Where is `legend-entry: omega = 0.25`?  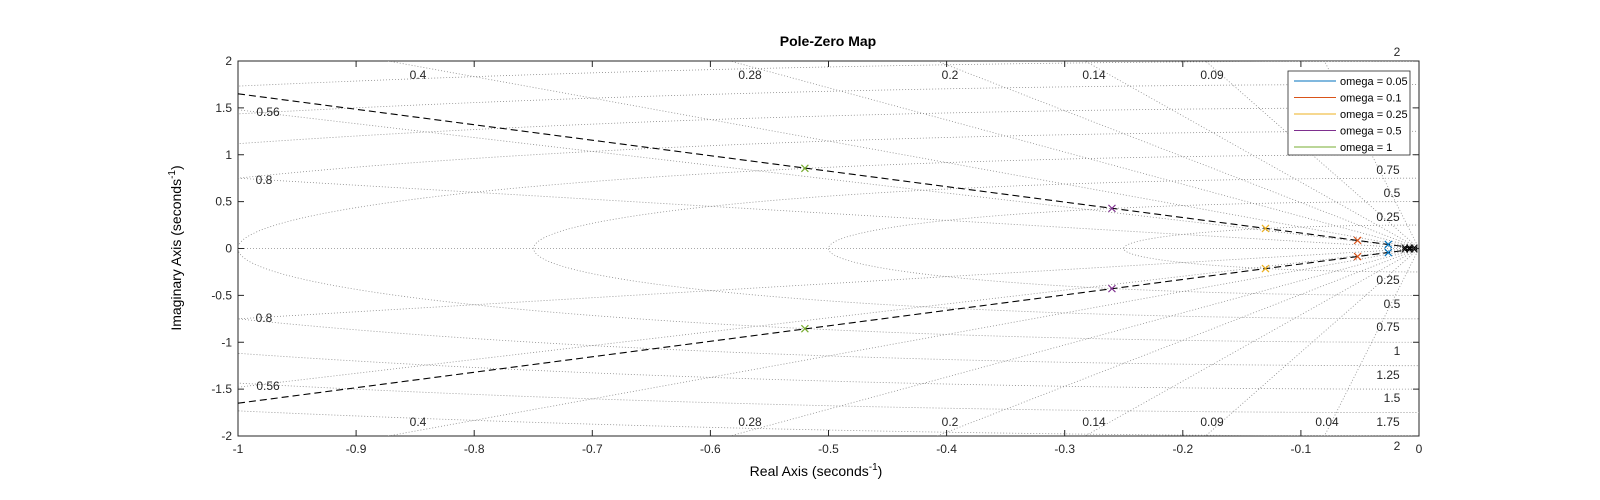
legend-entry: omega = 0.25 is located at coordinates (1374, 115).